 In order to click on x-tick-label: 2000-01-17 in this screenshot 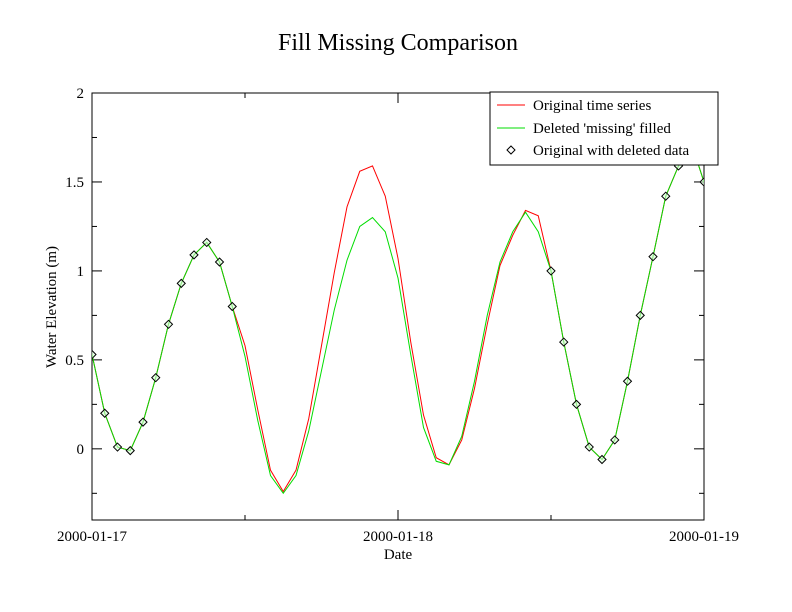, I will do `click(92, 537)`.